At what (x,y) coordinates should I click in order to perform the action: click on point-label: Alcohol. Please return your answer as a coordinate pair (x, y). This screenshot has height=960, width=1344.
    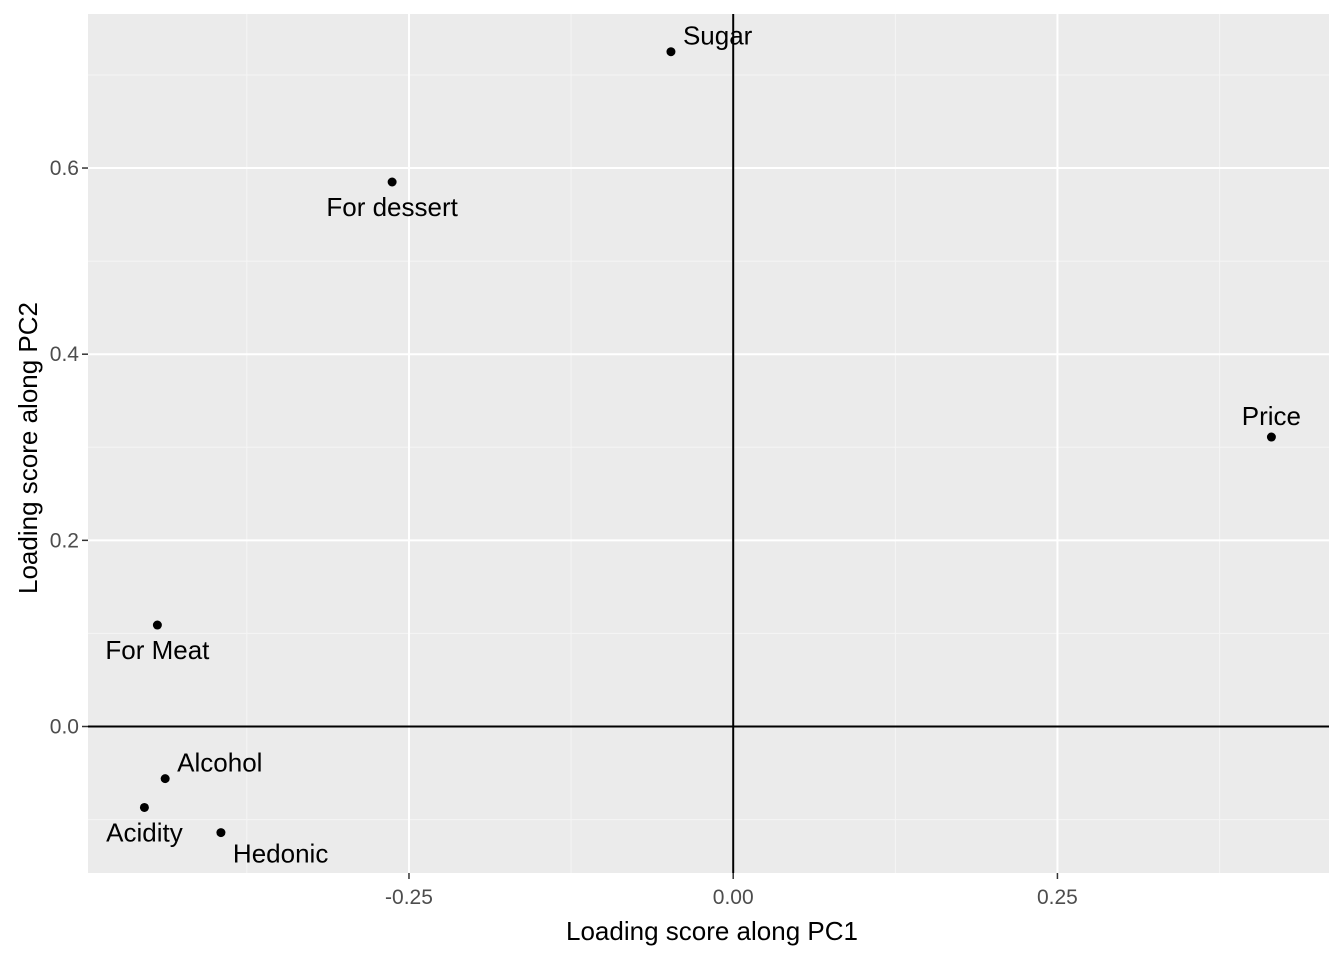
    Looking at the image, I should click on (219, 763).